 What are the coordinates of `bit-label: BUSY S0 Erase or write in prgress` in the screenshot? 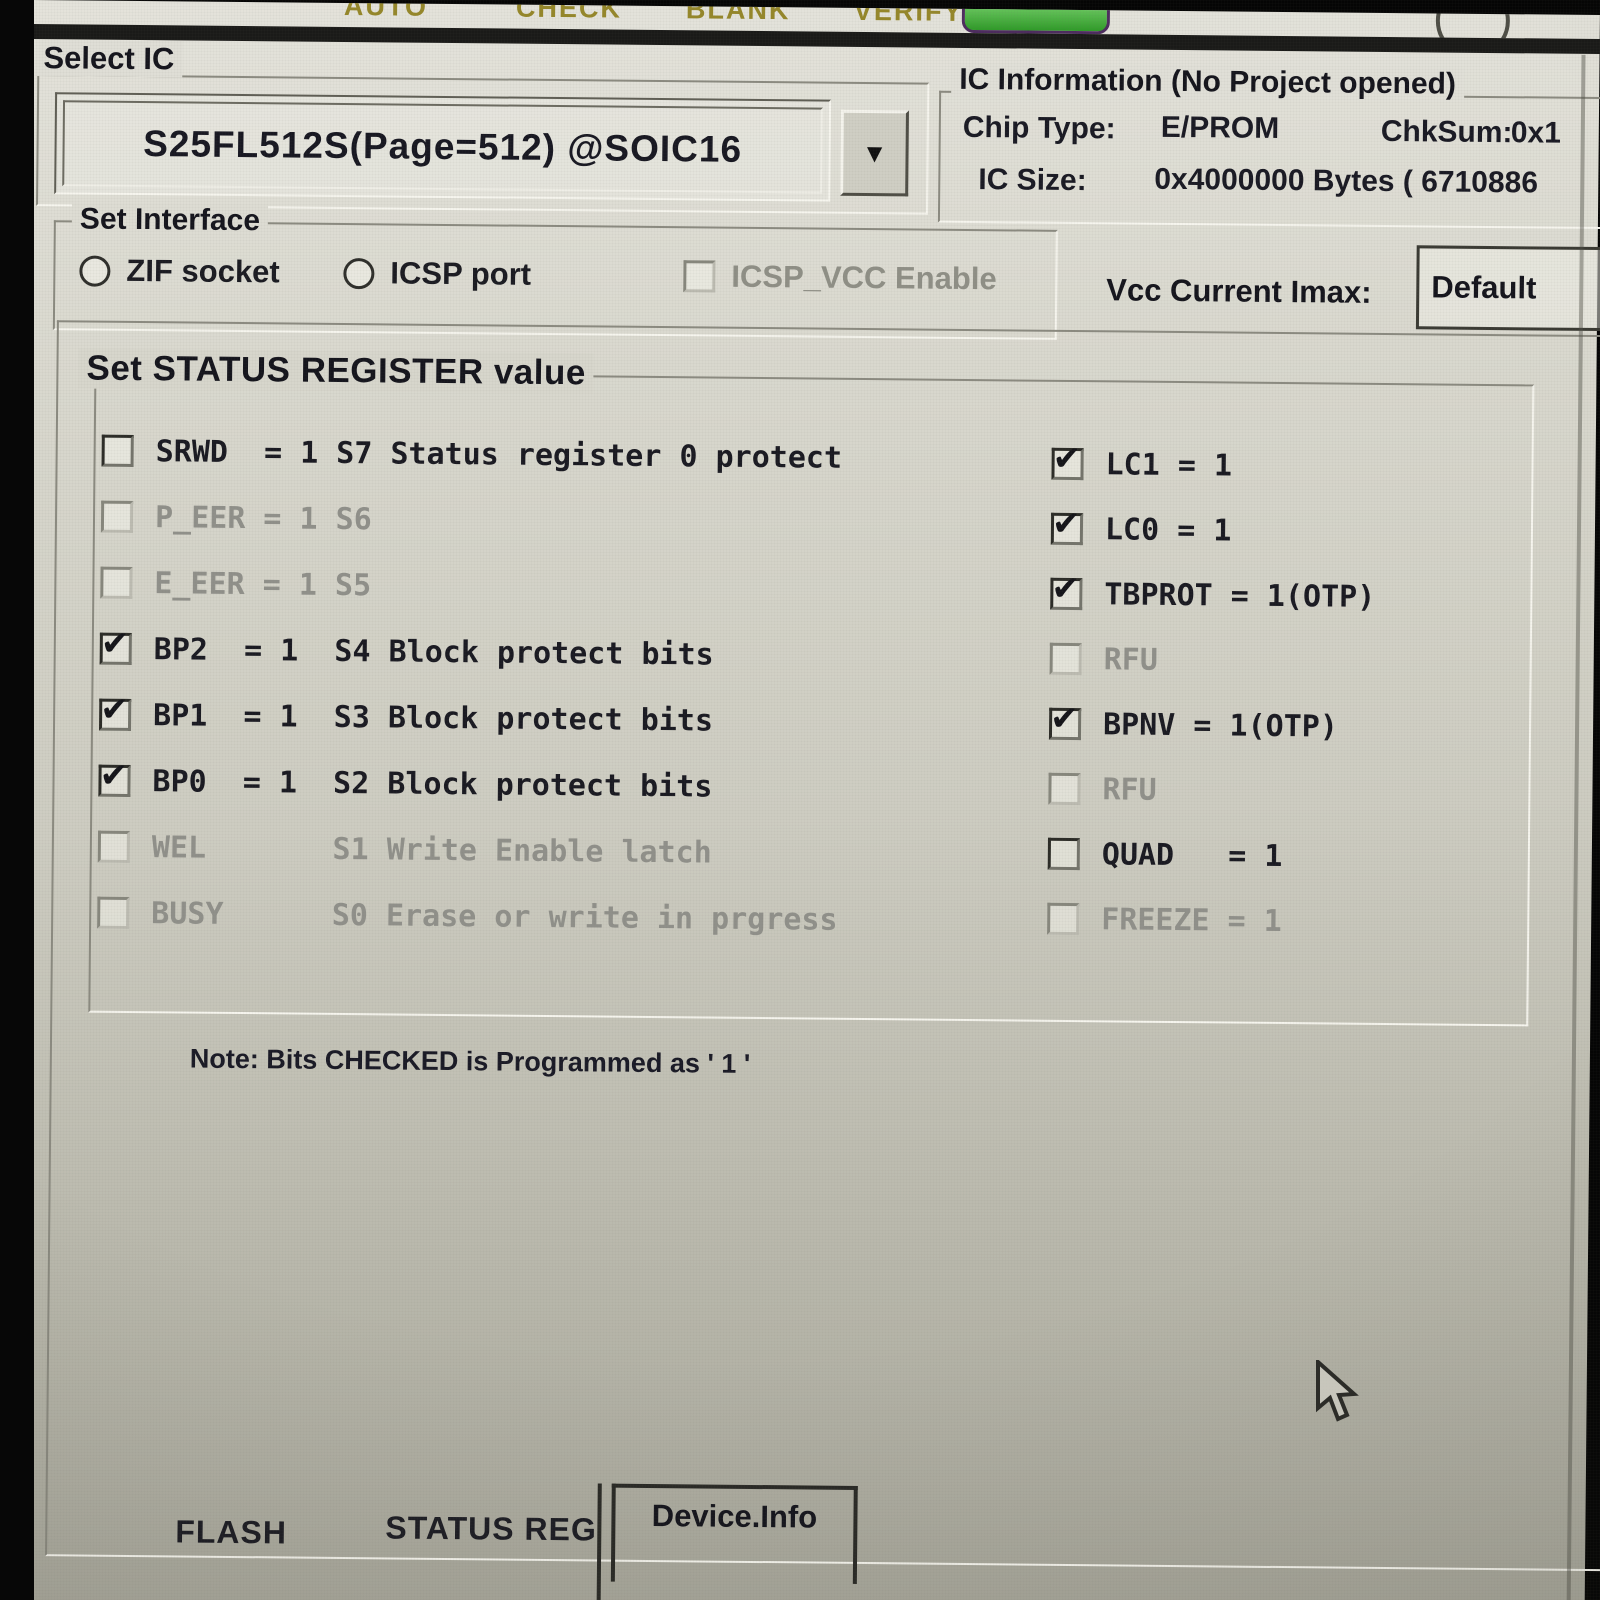 It's located at (494, 916).